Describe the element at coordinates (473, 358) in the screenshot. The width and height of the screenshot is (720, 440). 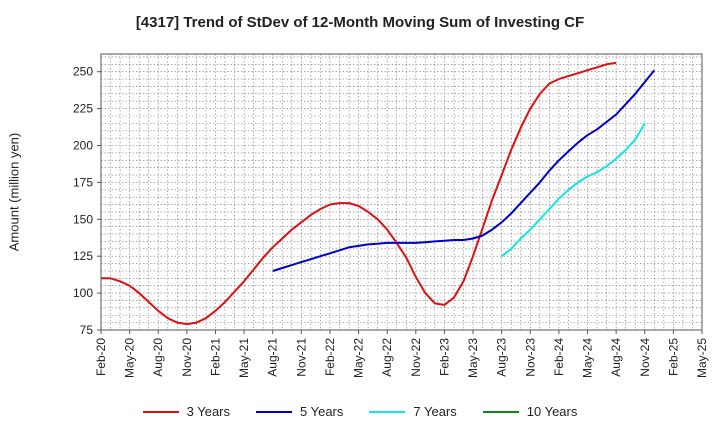
I see `x-tick-label: May-23` at that location.